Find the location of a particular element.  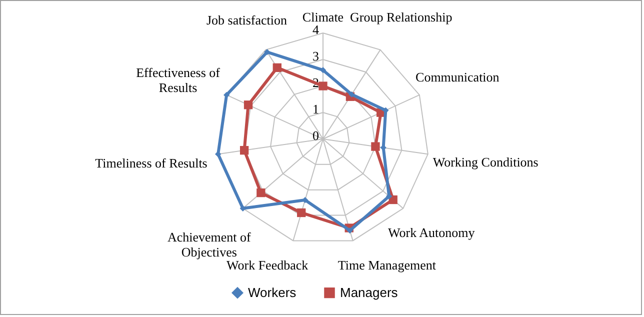

spoke-label: Achievement of Objectives is located at coordinates (209, 245).